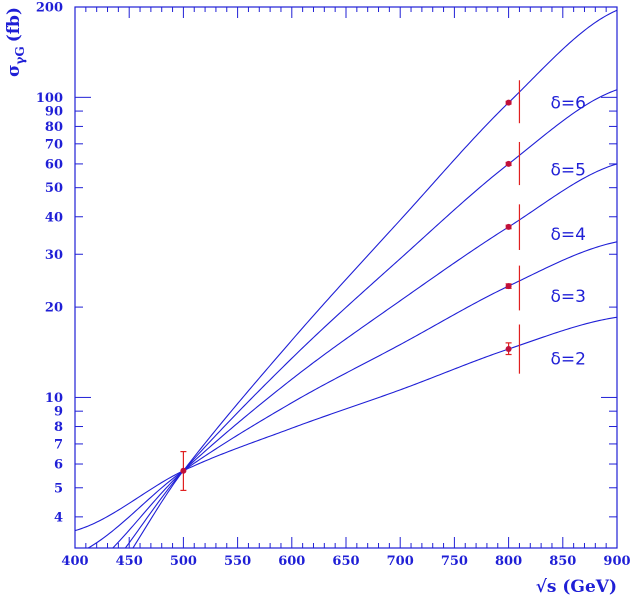  Describe the element at coordinates (54, 217) in the screenshot. I see `y-tick-label: 40` at that location.